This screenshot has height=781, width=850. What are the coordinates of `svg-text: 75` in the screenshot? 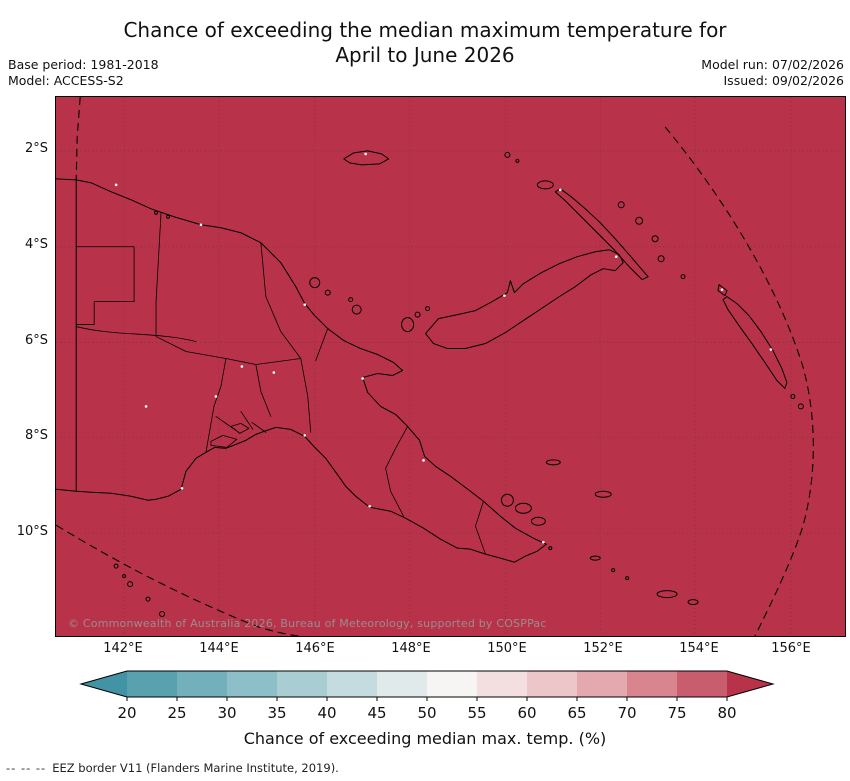 It's located at (676, 713).